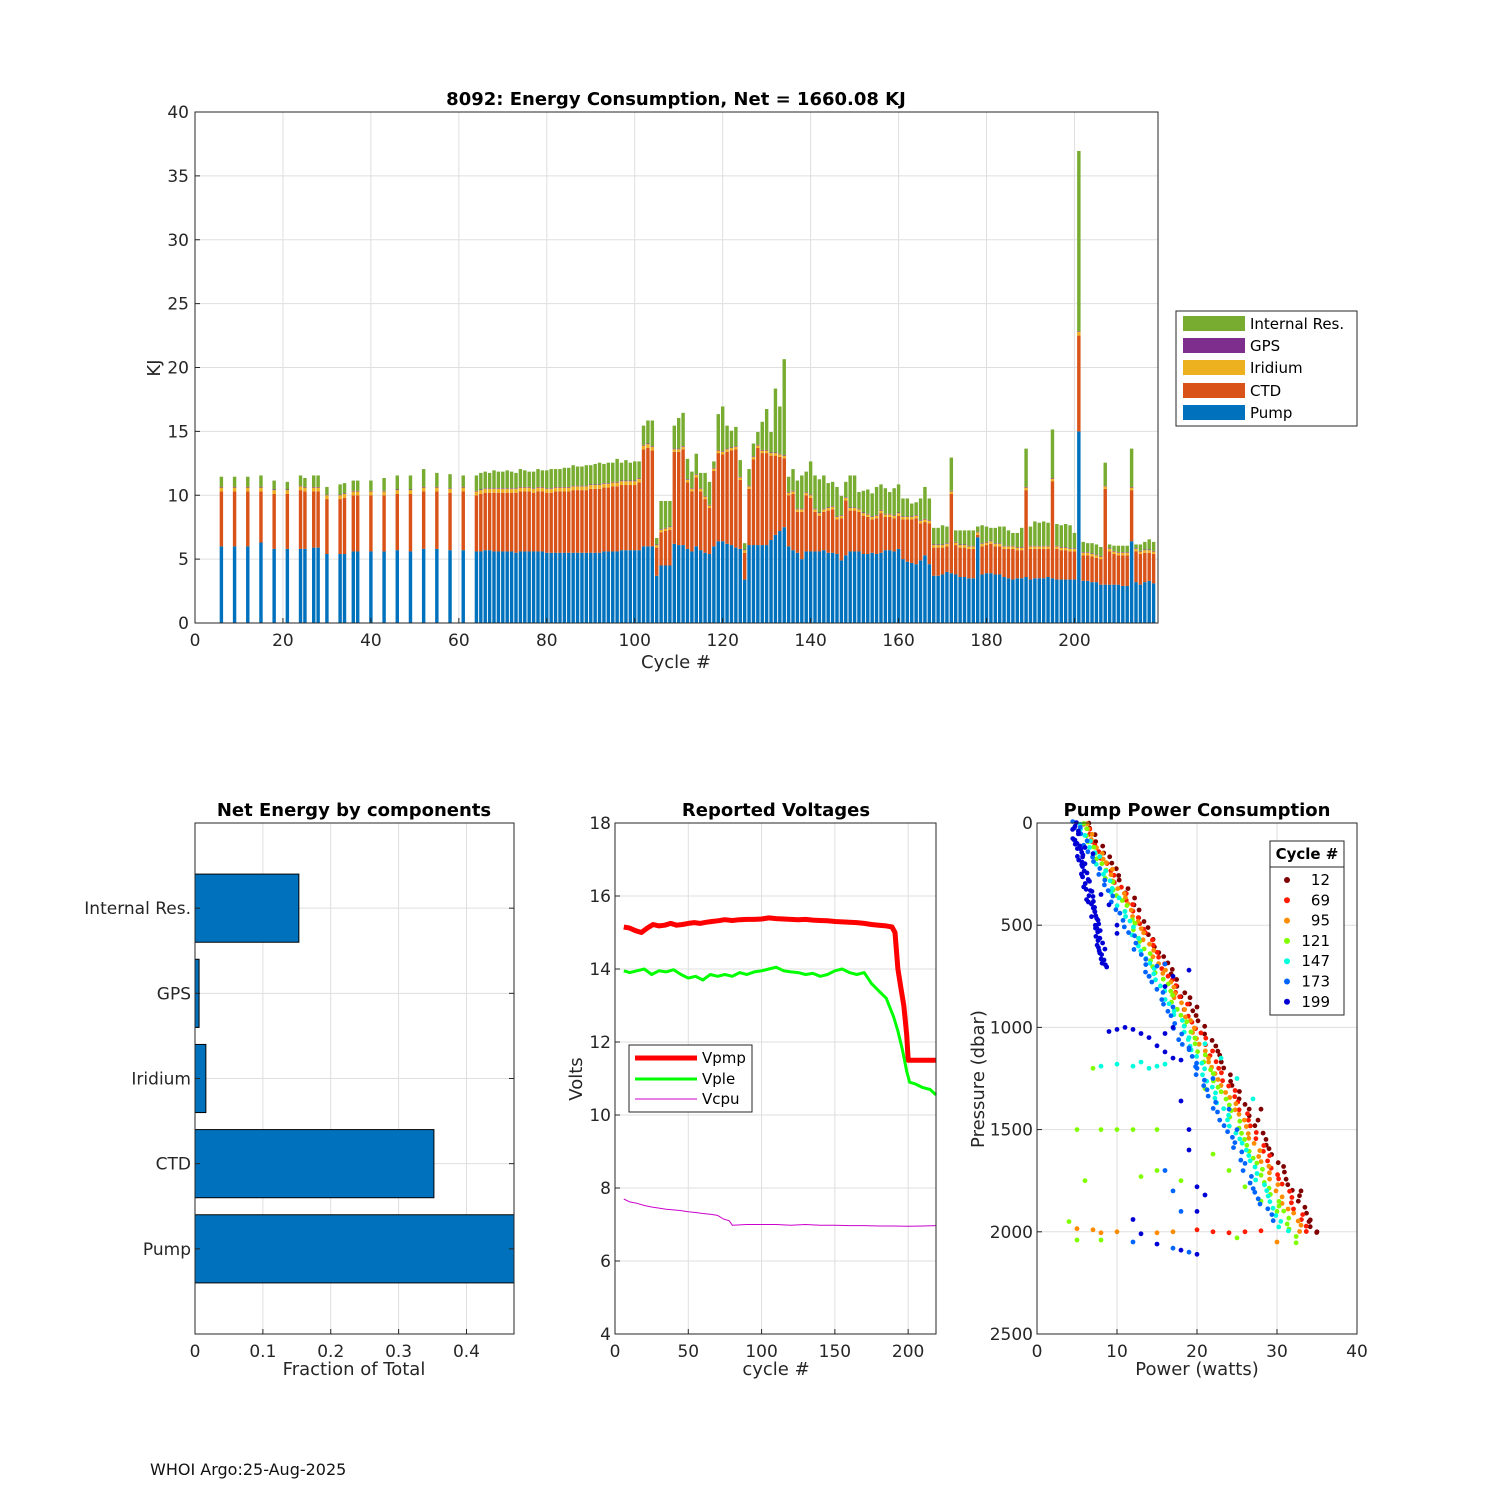 Image resolution: width=1500 pixels, height=1500 pixels. What do you see at coordinates (1315, 982) in the screenshot?
I see `pump-power-legend-label: 173` at bounding box center [1315, 982].